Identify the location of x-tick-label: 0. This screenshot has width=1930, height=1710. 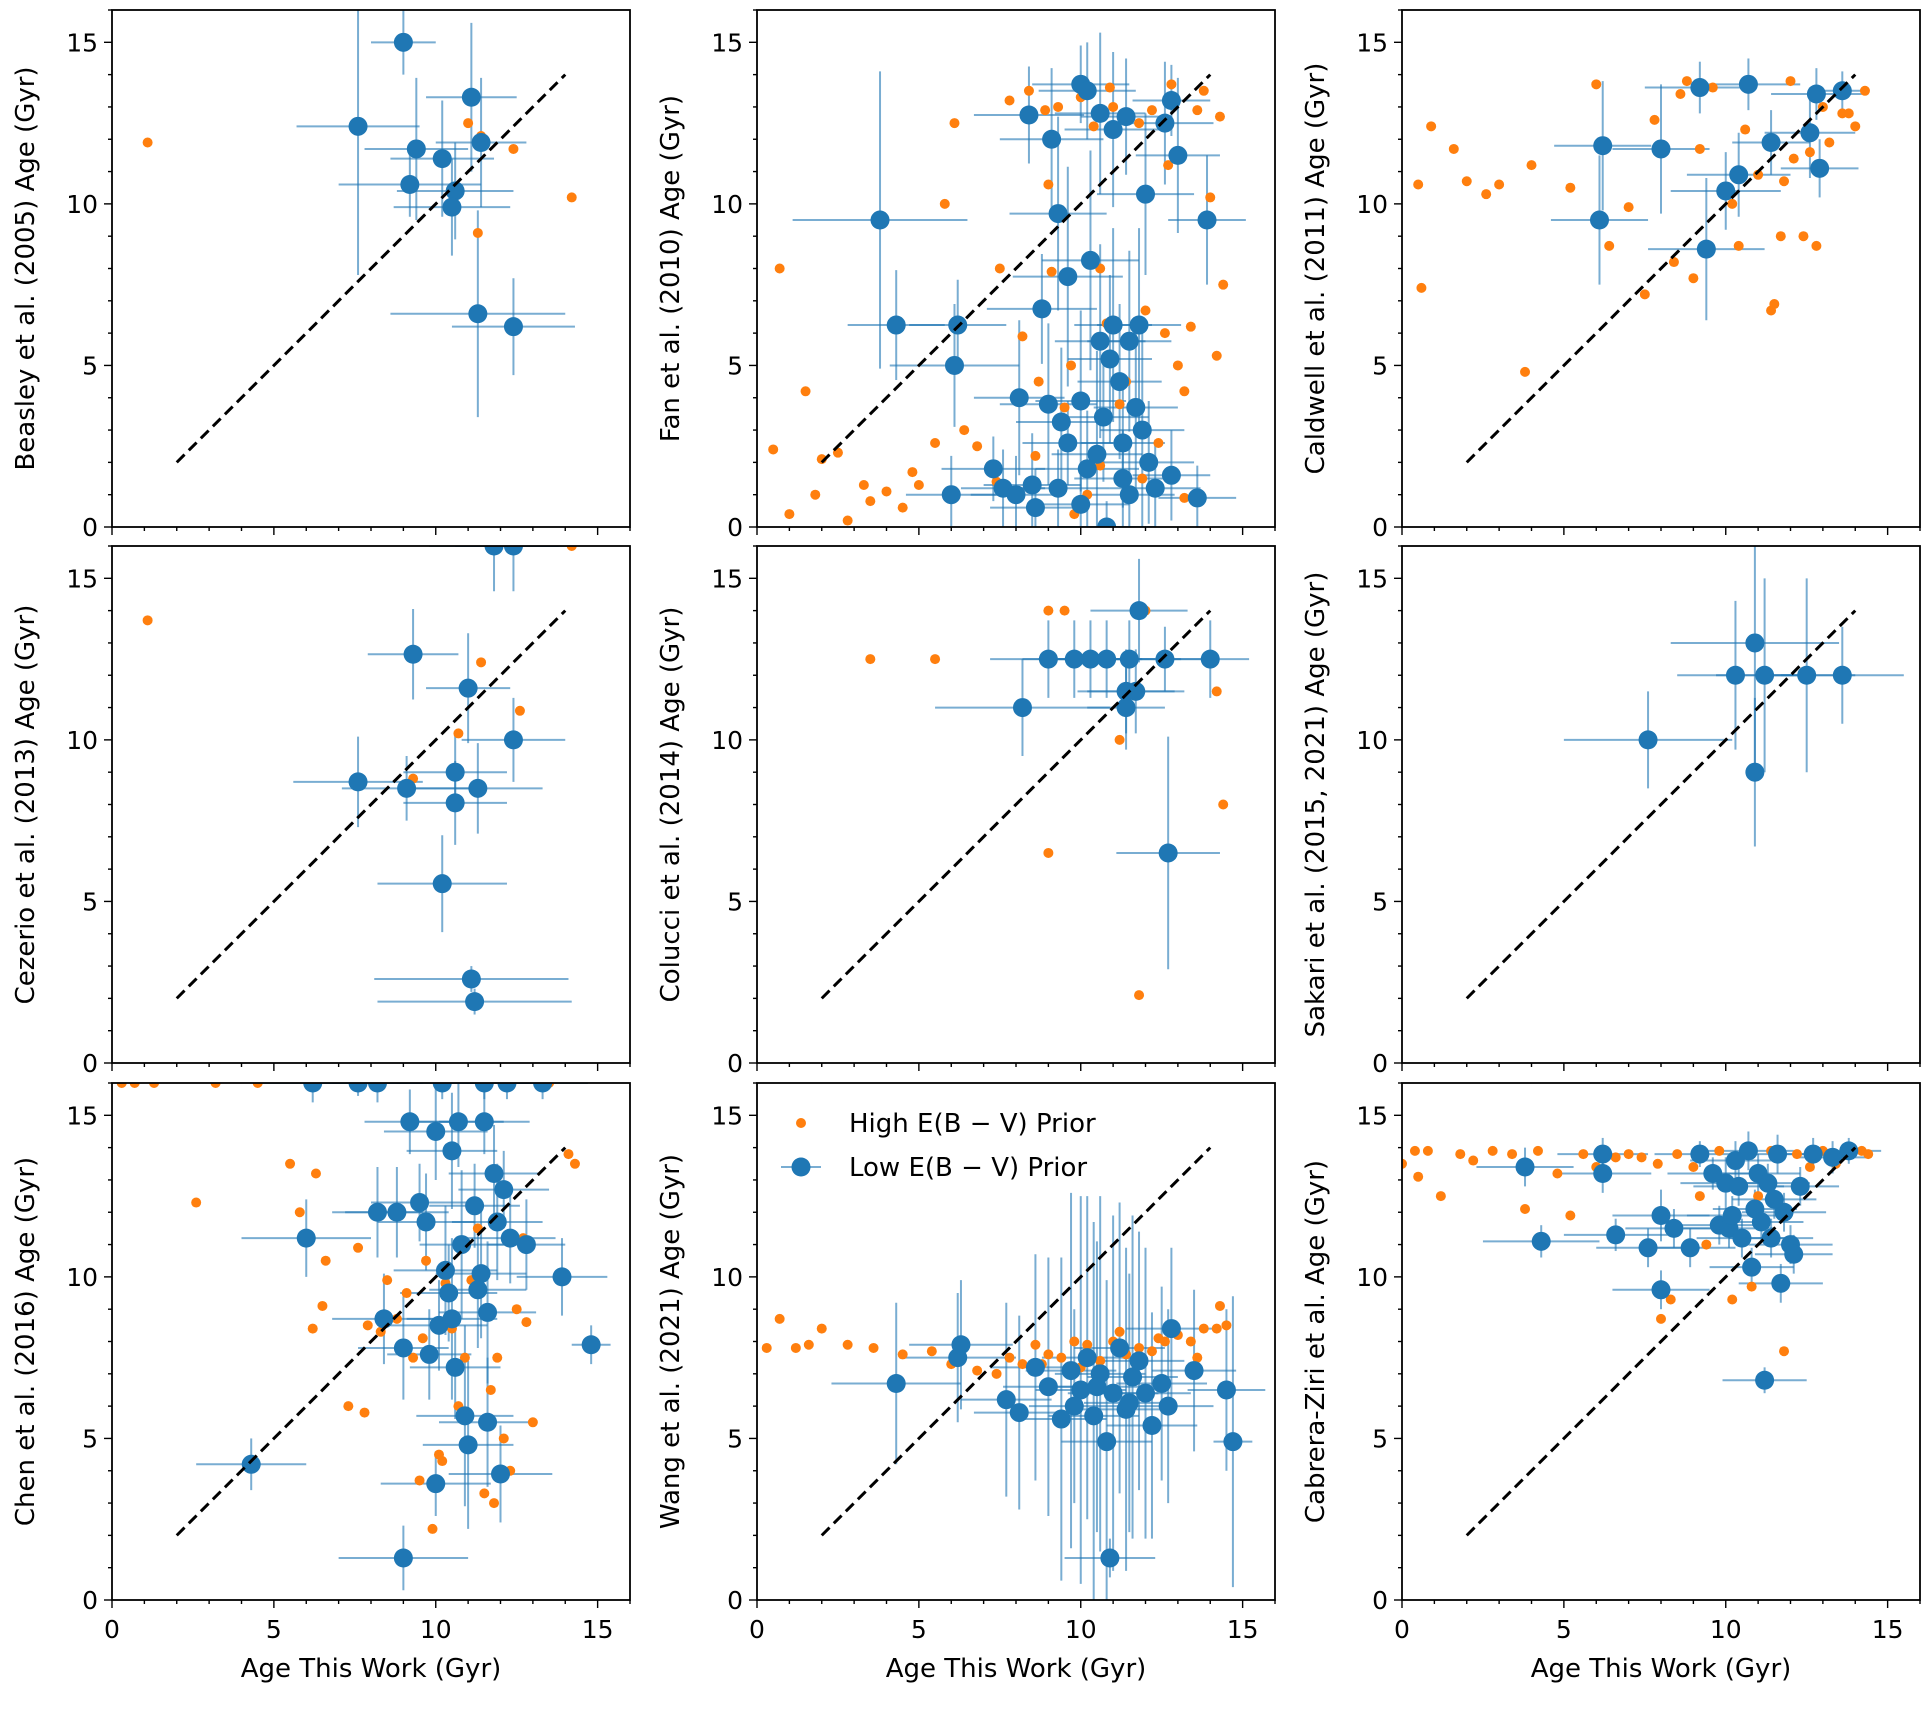
(112, 1629).